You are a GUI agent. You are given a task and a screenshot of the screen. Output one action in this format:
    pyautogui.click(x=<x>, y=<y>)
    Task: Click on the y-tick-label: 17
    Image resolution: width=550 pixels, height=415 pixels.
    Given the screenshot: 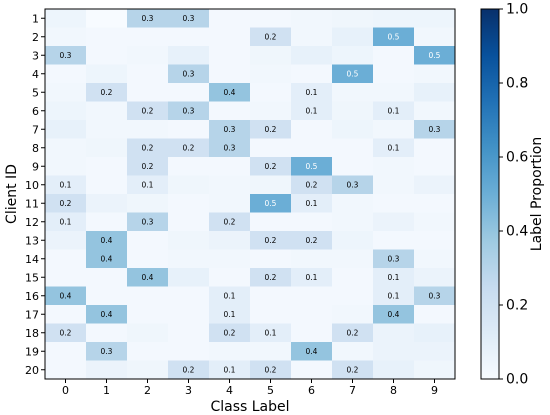 What is the action you would take?
    pyautogui.click(x=32, y=314)
    